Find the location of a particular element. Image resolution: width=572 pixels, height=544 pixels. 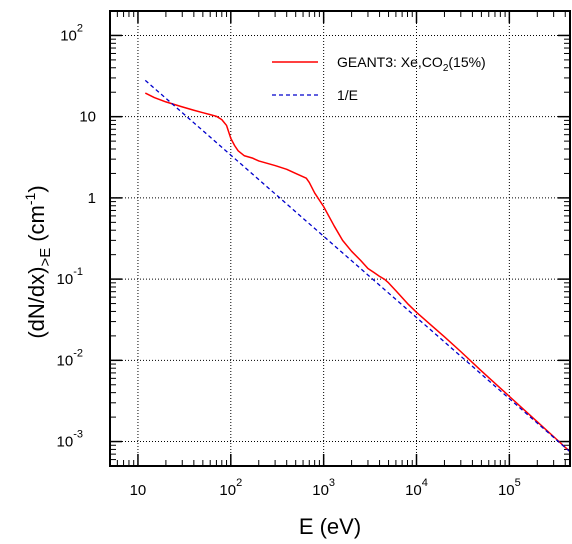

x-tick-label: 10⁴ is located at coordinates (416, 488).